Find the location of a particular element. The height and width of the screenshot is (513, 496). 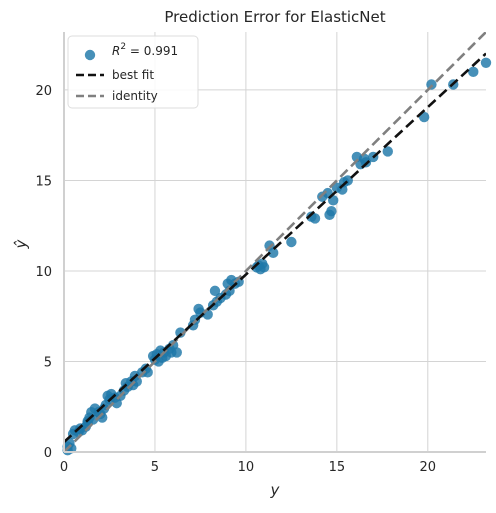

legend: R2 = 0.991 best fit identity is located at coordinates (133, 72).